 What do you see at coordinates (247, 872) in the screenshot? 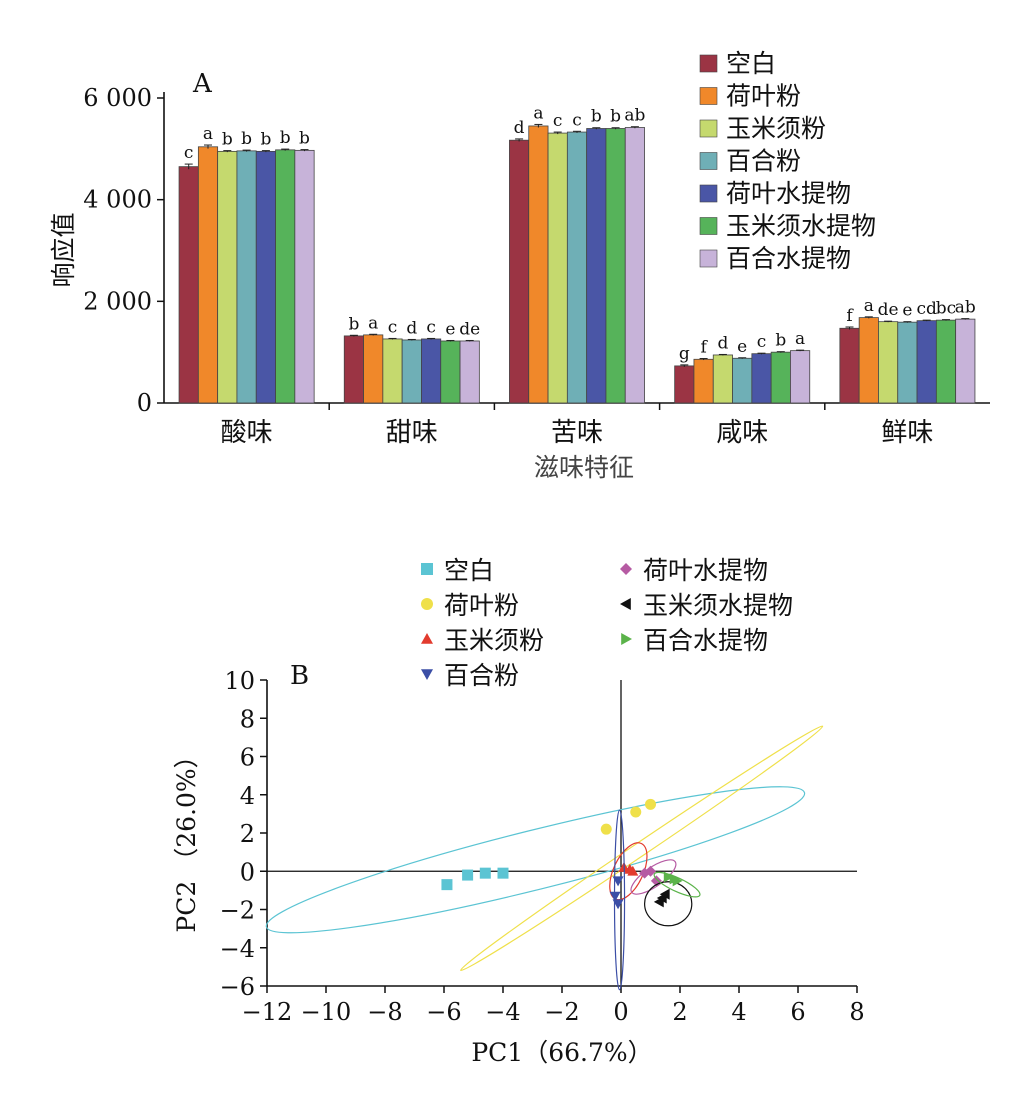
I see `pca-y-tick-label: 0` at bounding box center [247, 872].